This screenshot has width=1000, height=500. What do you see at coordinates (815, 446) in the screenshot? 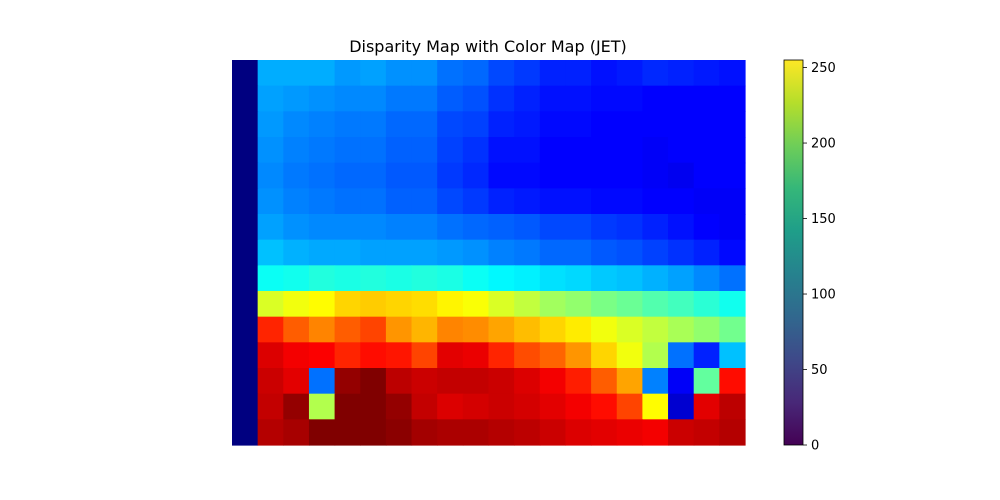
I see `colorbar-tick-label: 0` at bounding box center [815, 446].